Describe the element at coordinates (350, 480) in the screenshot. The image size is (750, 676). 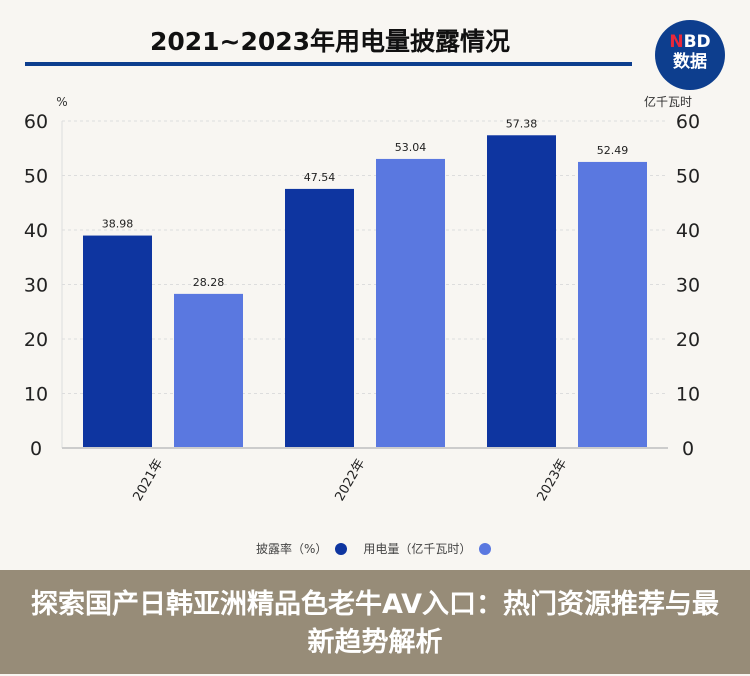
I see `x-tick-label: 2022年` at that location.